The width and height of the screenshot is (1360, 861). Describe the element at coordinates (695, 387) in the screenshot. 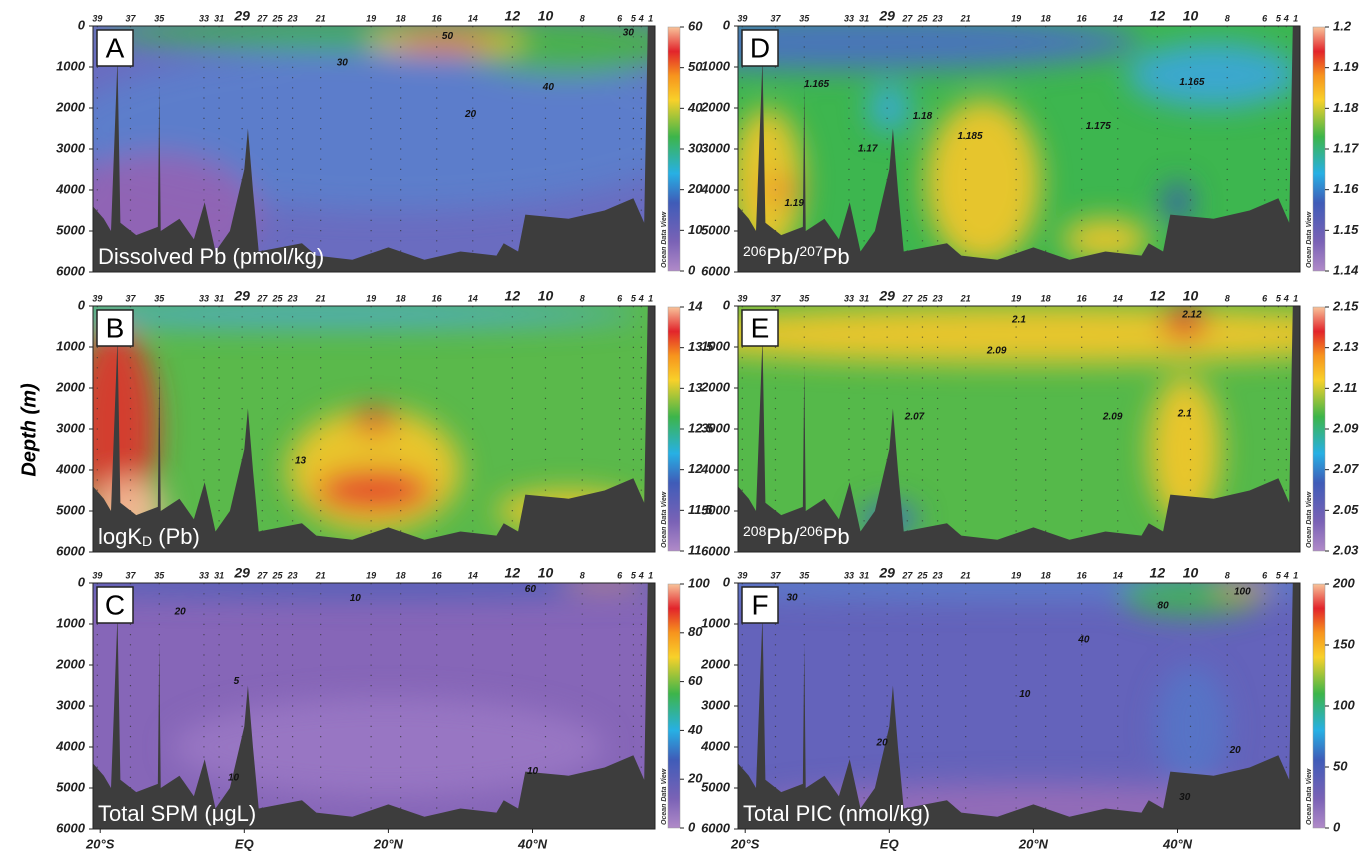

I see `colorbar-tick-label: 13` at that location.